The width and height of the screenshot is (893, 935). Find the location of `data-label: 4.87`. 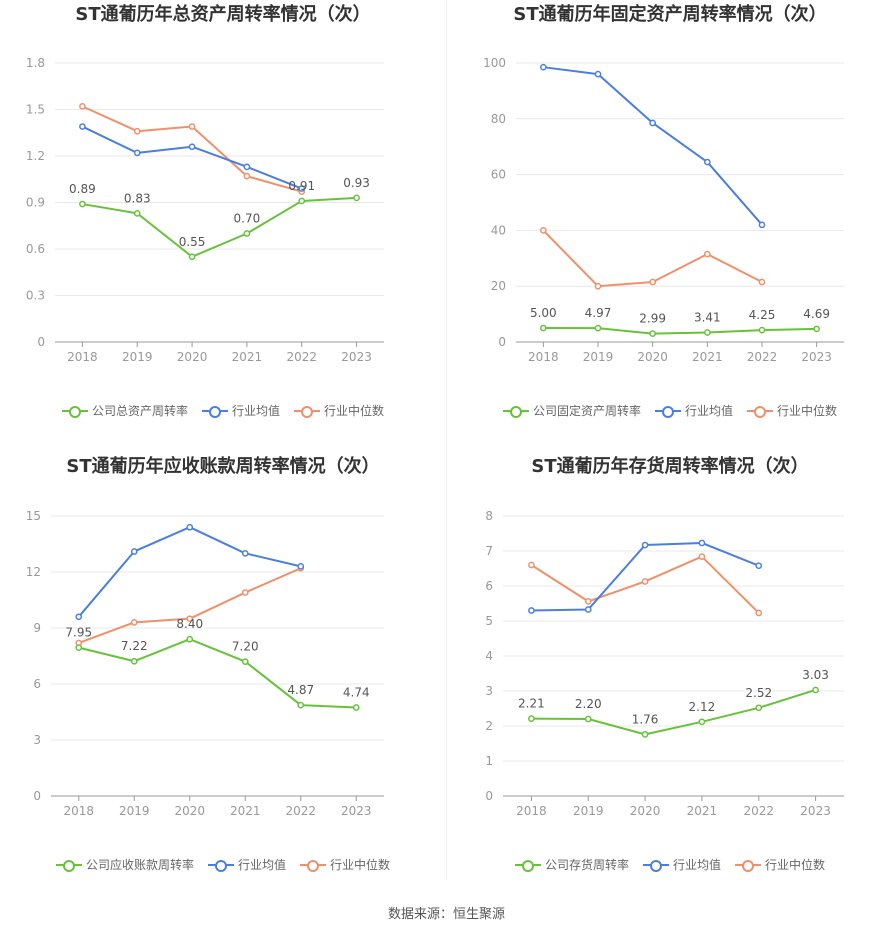

data-label: 4.87 is located at coordinates (300, 690).